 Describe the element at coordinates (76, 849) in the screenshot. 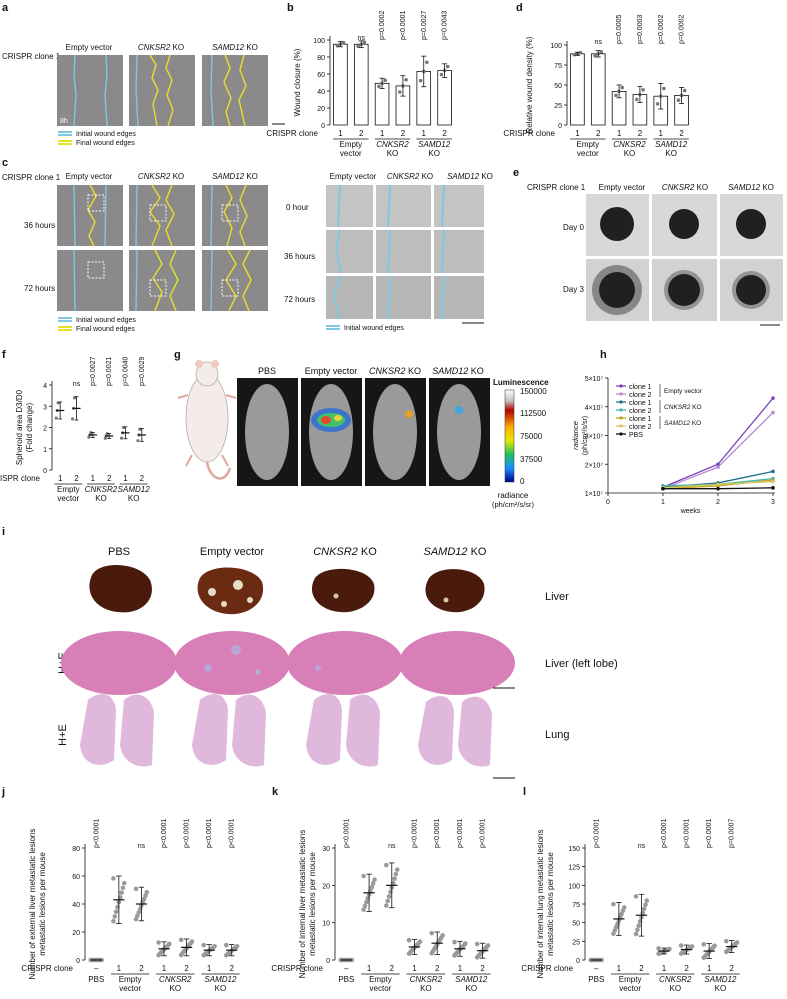

I see `y-tick-label: 80` at that location.